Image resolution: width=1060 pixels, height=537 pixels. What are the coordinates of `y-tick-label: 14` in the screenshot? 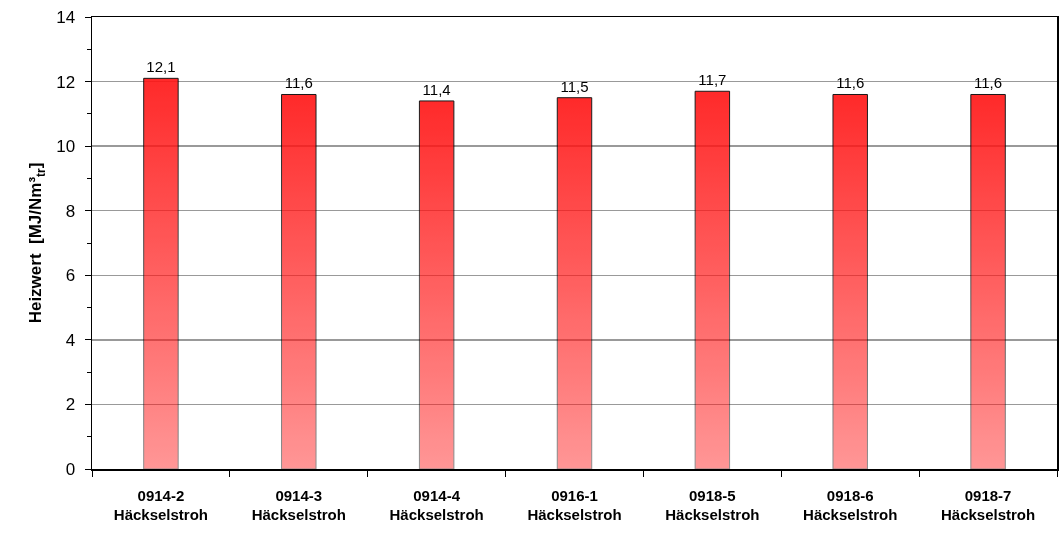 It's located at (66, 17).